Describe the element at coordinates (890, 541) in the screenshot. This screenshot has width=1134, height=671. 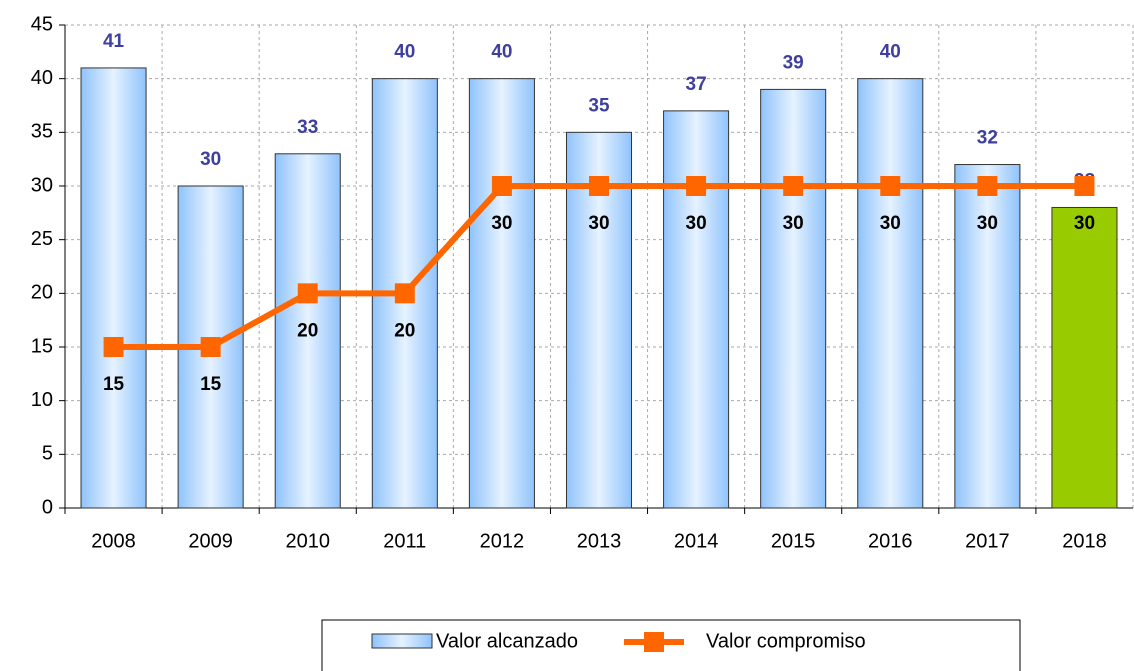
I see `x-tick-label: 2016` at that location.